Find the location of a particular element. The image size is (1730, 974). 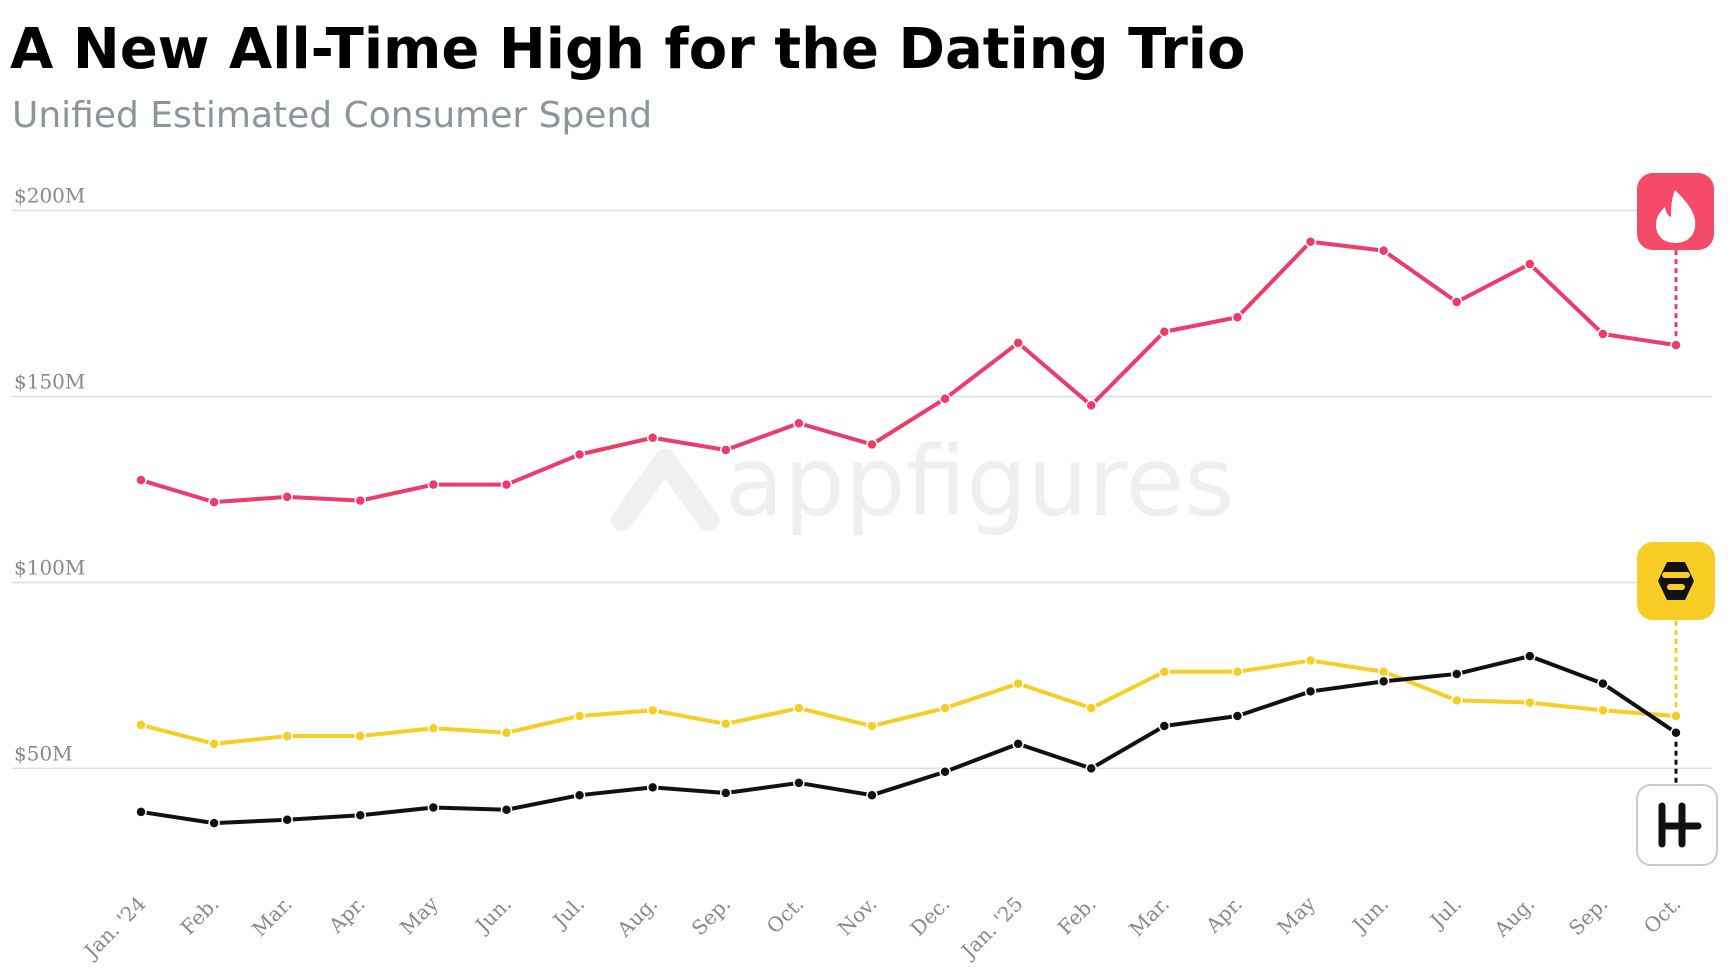

tinder-icon is located at coordinates (1675, 211).